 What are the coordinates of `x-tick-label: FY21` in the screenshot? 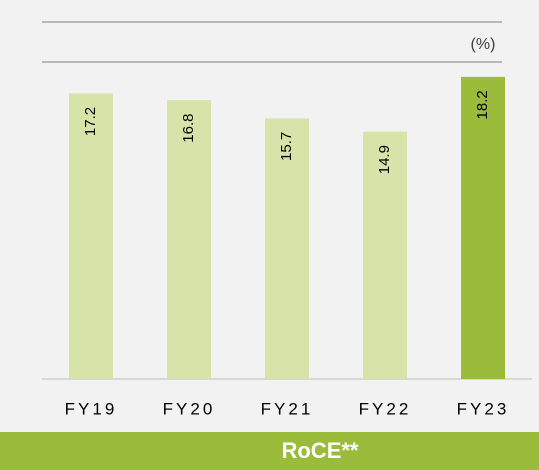 It's located at (287, 408).